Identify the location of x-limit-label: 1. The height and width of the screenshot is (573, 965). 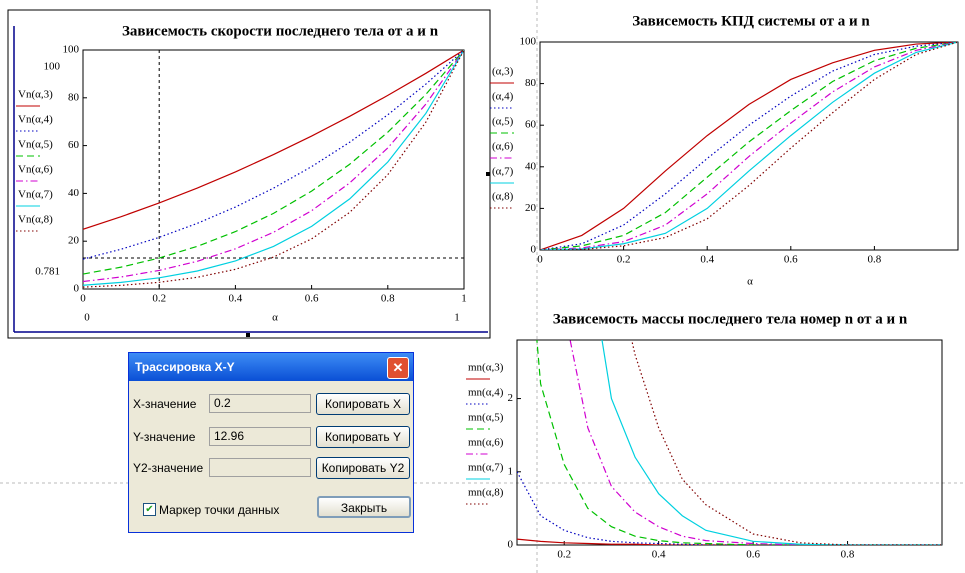
(457, 318).